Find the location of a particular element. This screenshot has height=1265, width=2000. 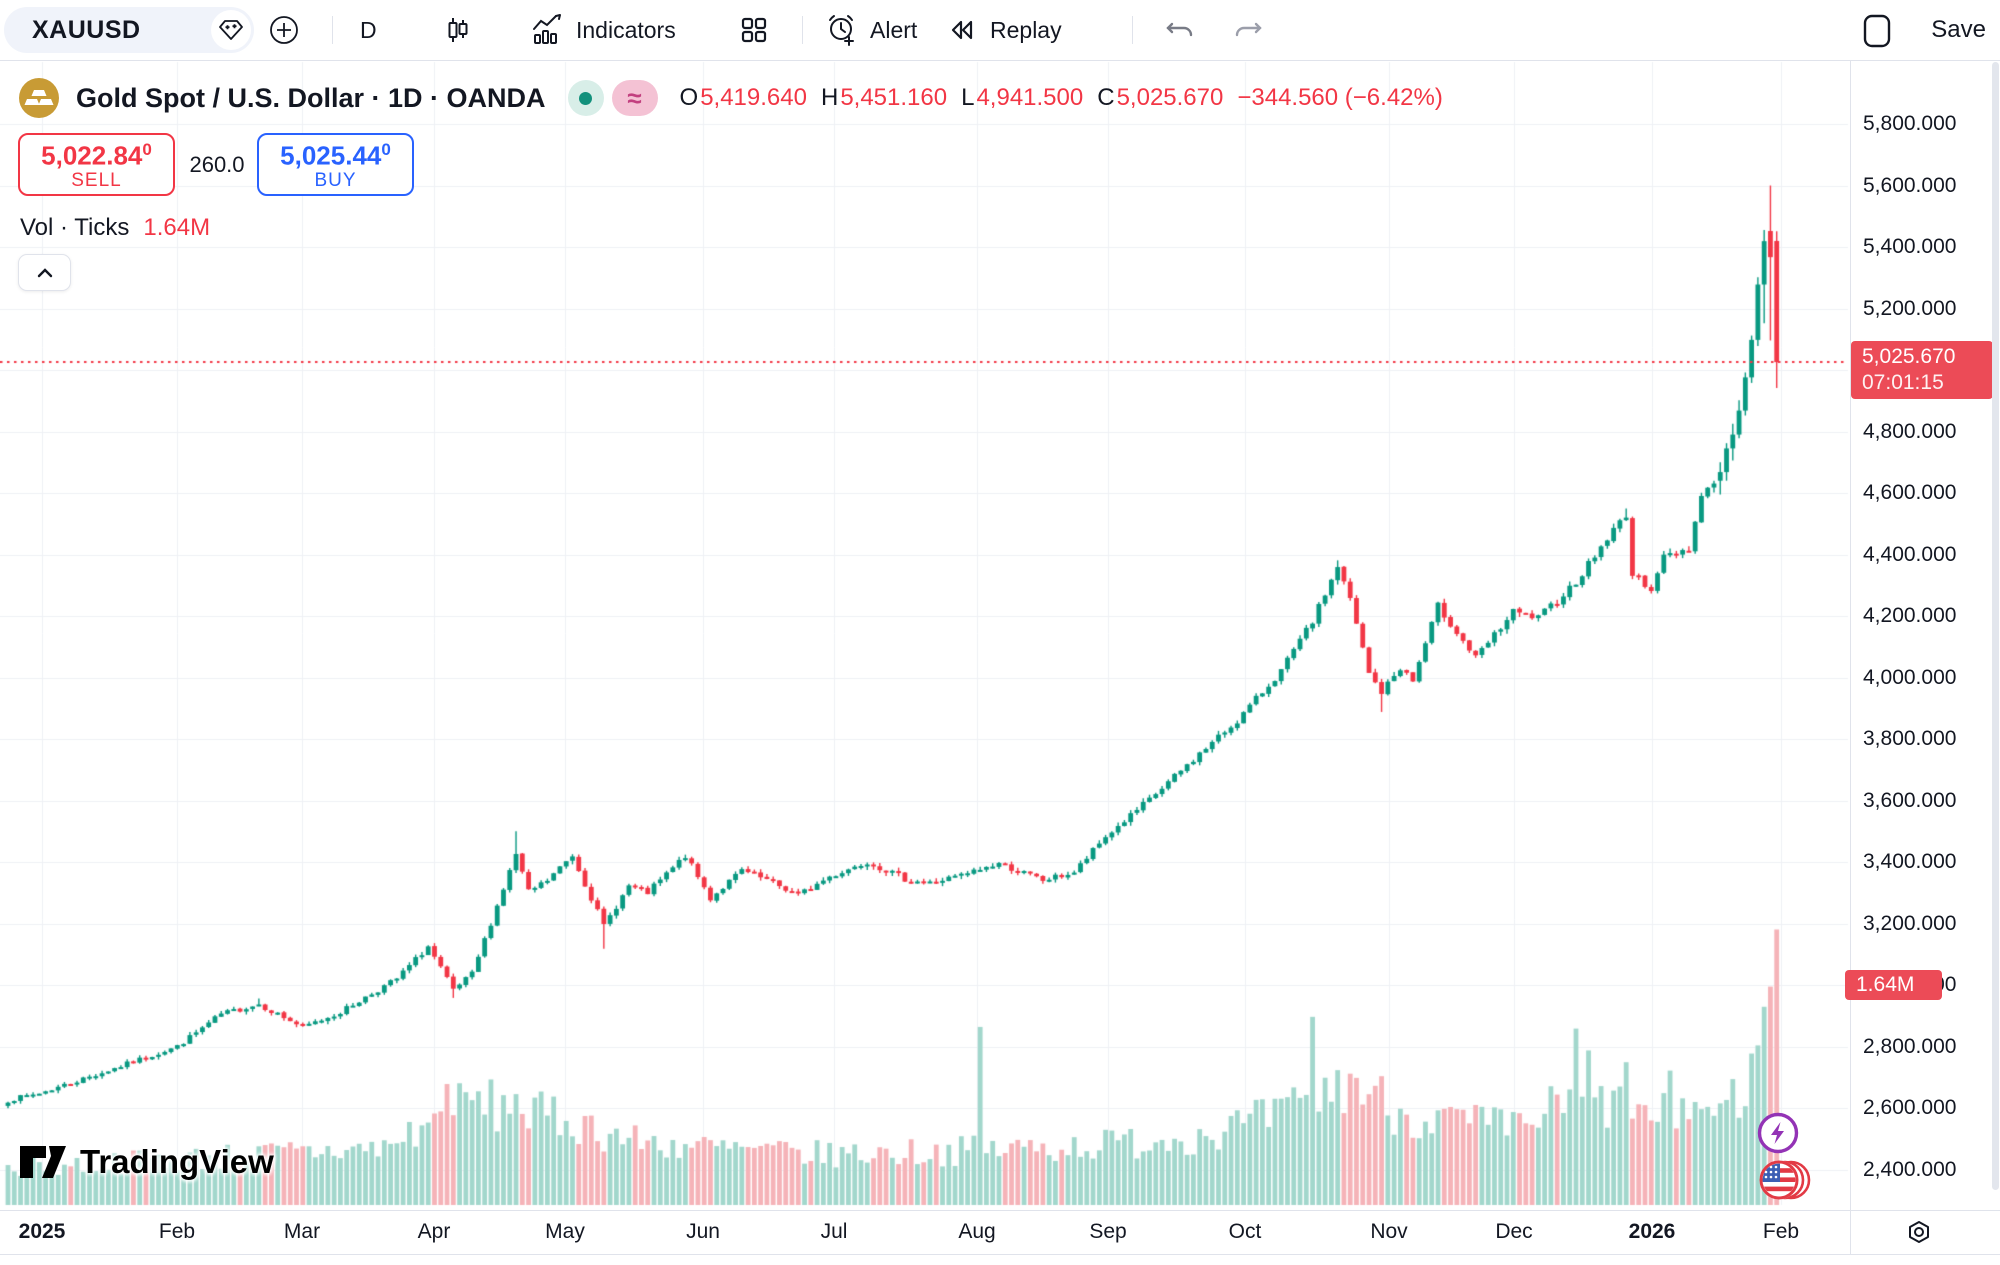

tradingview-logo-text: TradingView is located at coordinates (177, 1161).